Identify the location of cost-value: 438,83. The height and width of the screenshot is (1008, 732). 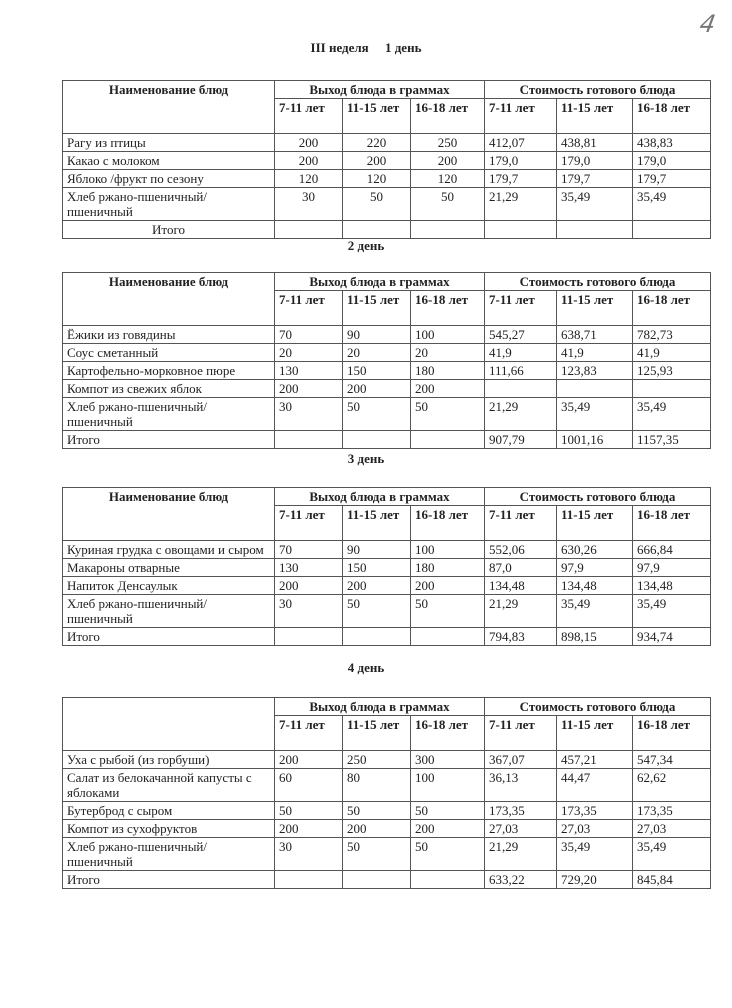
(671, 142).